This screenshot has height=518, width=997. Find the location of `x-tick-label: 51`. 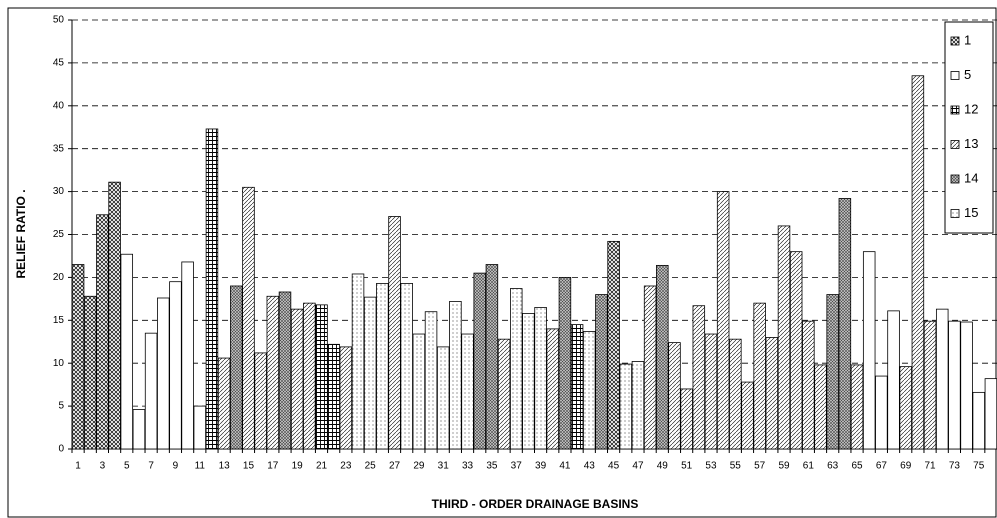

x-tick-label: 51 is located at coordinates (687, 466).